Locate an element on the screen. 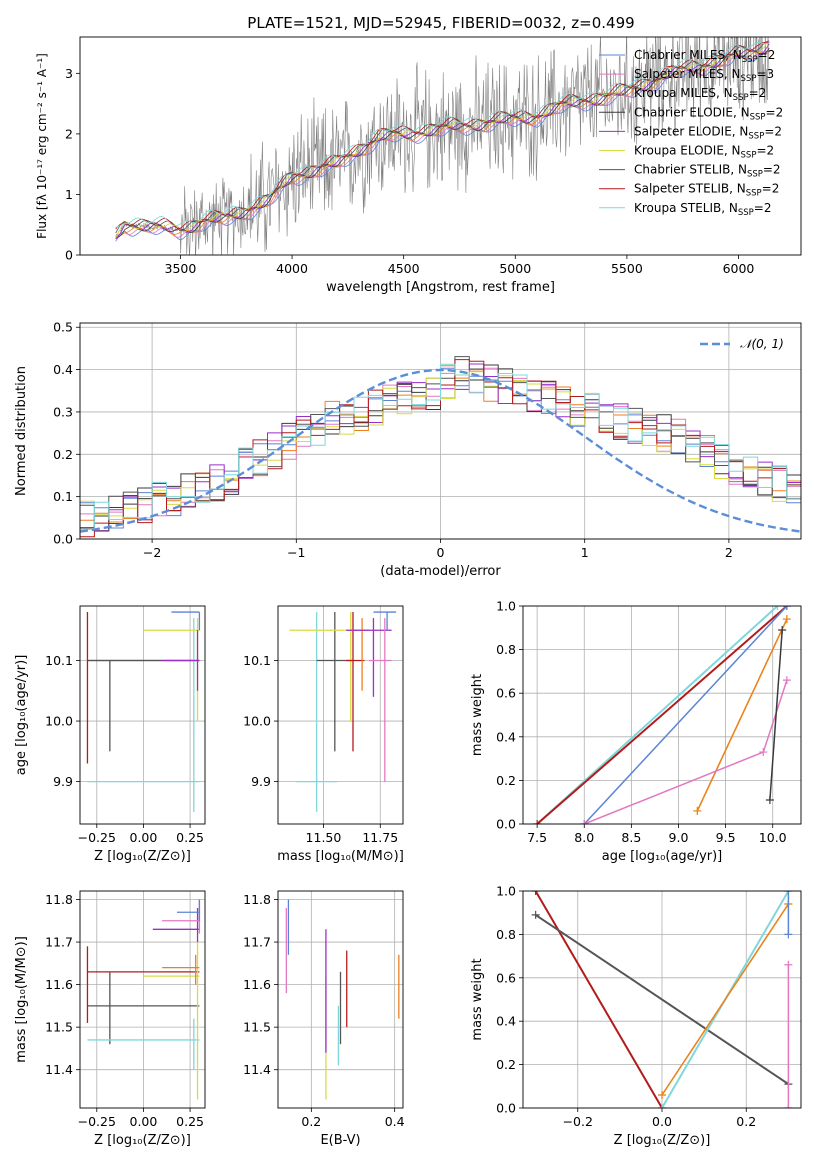 The height and width of the screenshot is (1170, 819). plot-area-mass-vs-EBV is located at coordinates (342, 999).